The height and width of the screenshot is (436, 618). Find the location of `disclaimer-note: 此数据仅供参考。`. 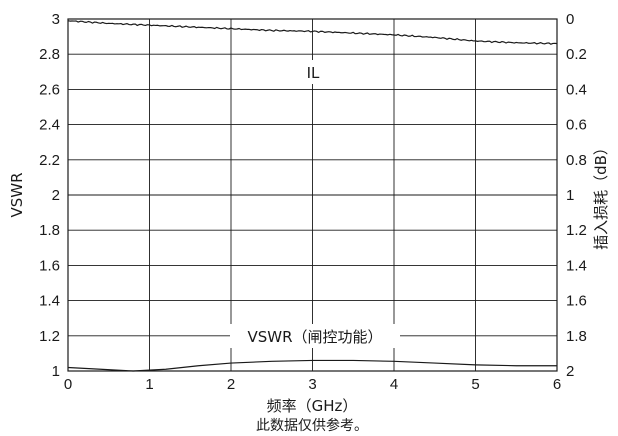

disclaimer-note: 此数据仅供参考。 is located at coordinates (312, 425).